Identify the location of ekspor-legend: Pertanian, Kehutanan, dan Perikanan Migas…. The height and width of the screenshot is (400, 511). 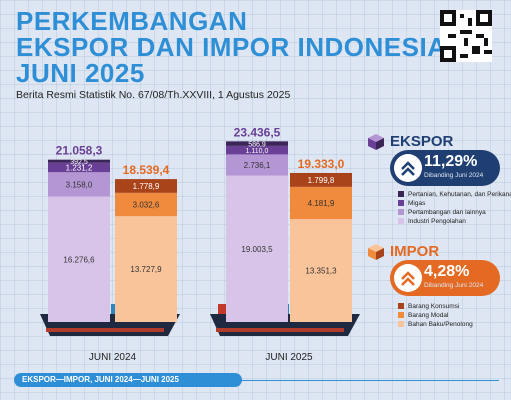
(454, 208).